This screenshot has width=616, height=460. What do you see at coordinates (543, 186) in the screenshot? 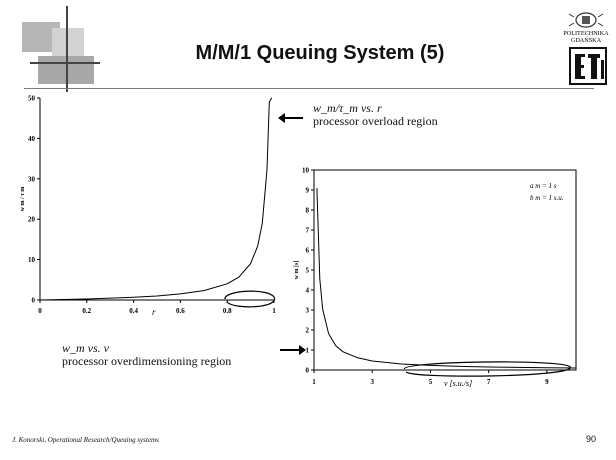
I see `chart2-legend-line-1: a m = 1 s` at bounding box center [543, 186].